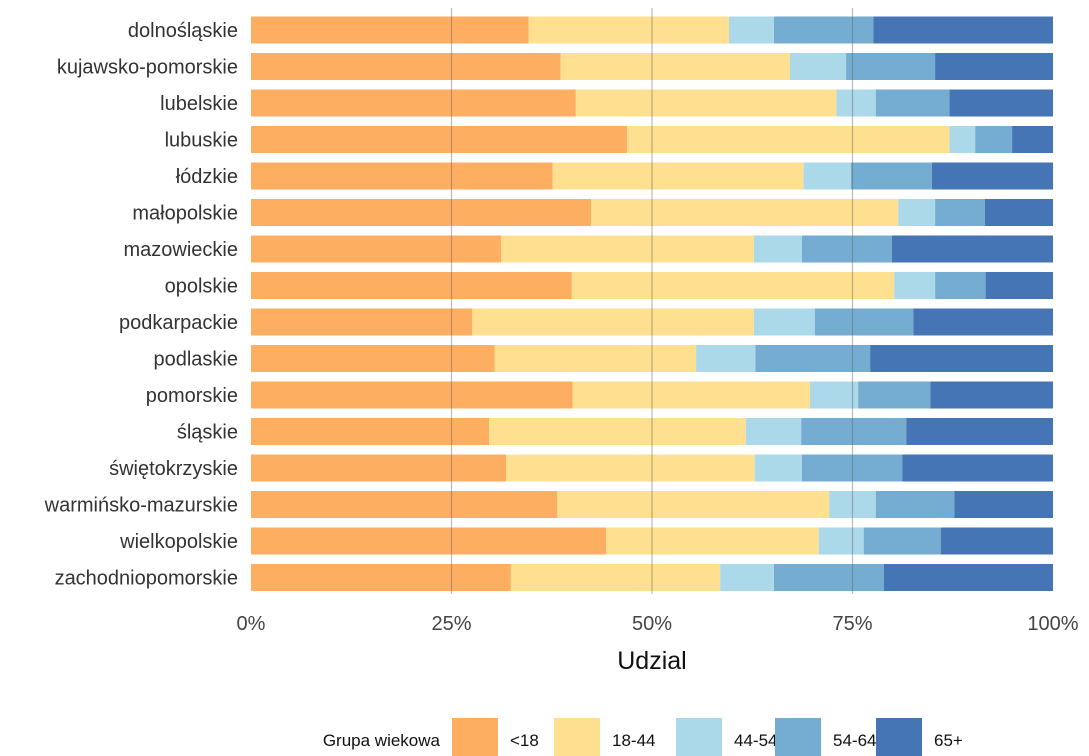 Image resolution: width=1089 pixels, height=756 pixels. Describe the element at coordinates (382, 740) in the screenshot. I see `legend-title: Grupa wiekowa` at that location.